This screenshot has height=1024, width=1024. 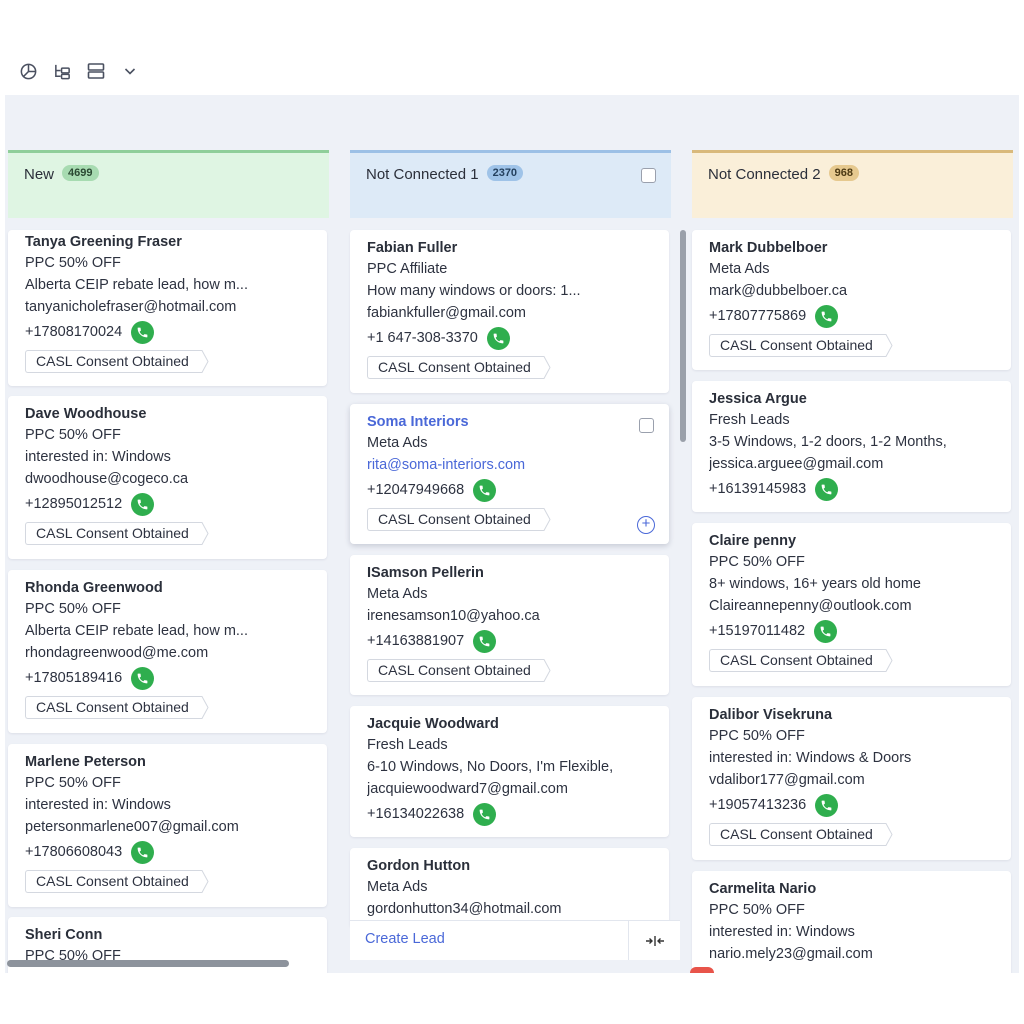 I want to click on lead-phone: +17806608043, so click(x=74, y=852).